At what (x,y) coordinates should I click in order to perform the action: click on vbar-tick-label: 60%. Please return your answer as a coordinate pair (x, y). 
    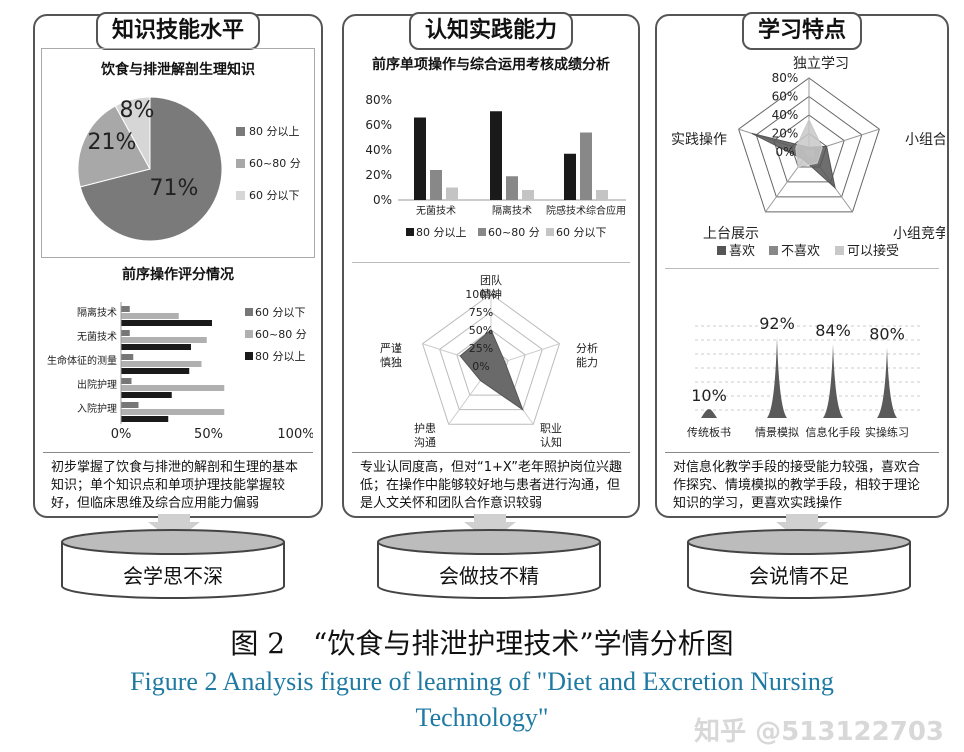
    Looking at the image, I should click on (378, 125).